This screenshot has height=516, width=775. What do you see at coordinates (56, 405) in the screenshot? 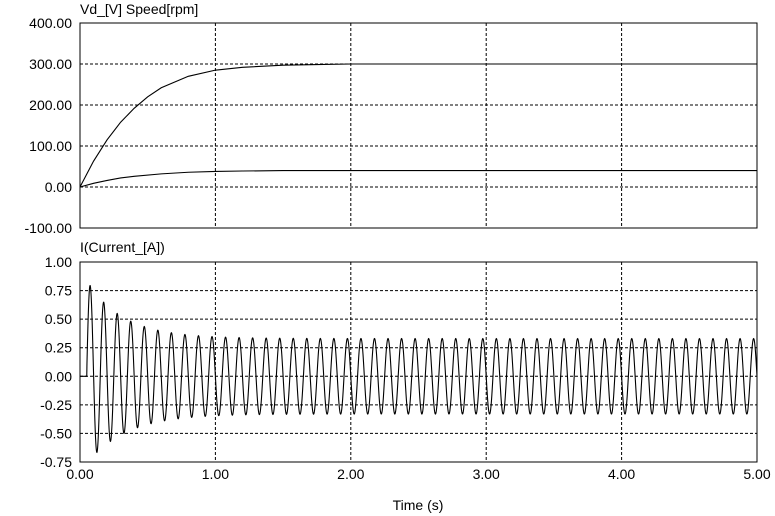
I see `bottom-y-tick-label: -0.25` at bounding box center [56, 405].